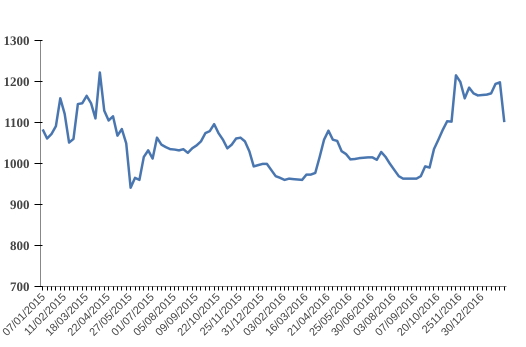  Describe the element at coordinates (17, 163) in the screenshot. I see `y-tick-label: 1000` at that location.